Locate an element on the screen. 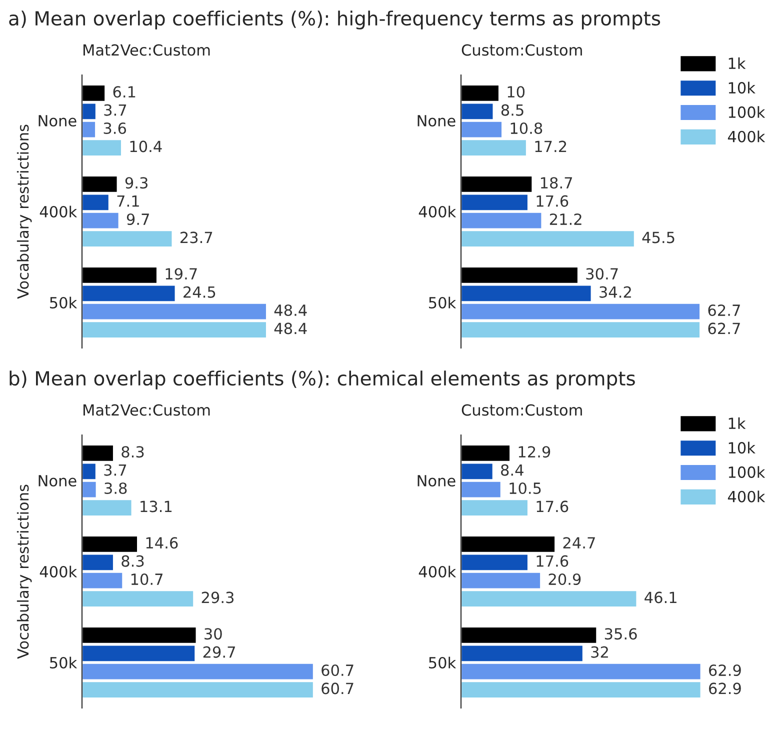 This screenshot has width=779, height=731. data-label: 32 is located at coordinates (599, 652).